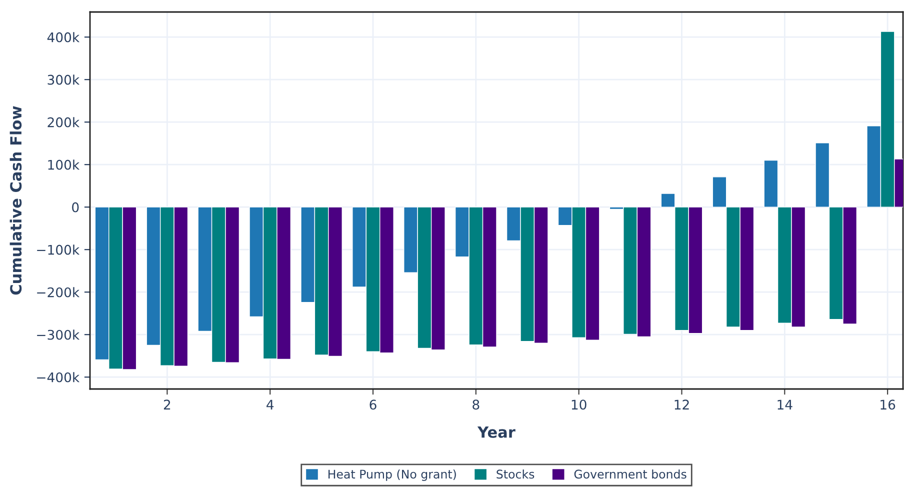  Describe the element at coordinates (630, 474) in the screenshot. I see `legend-label: Government bonds` at that location.